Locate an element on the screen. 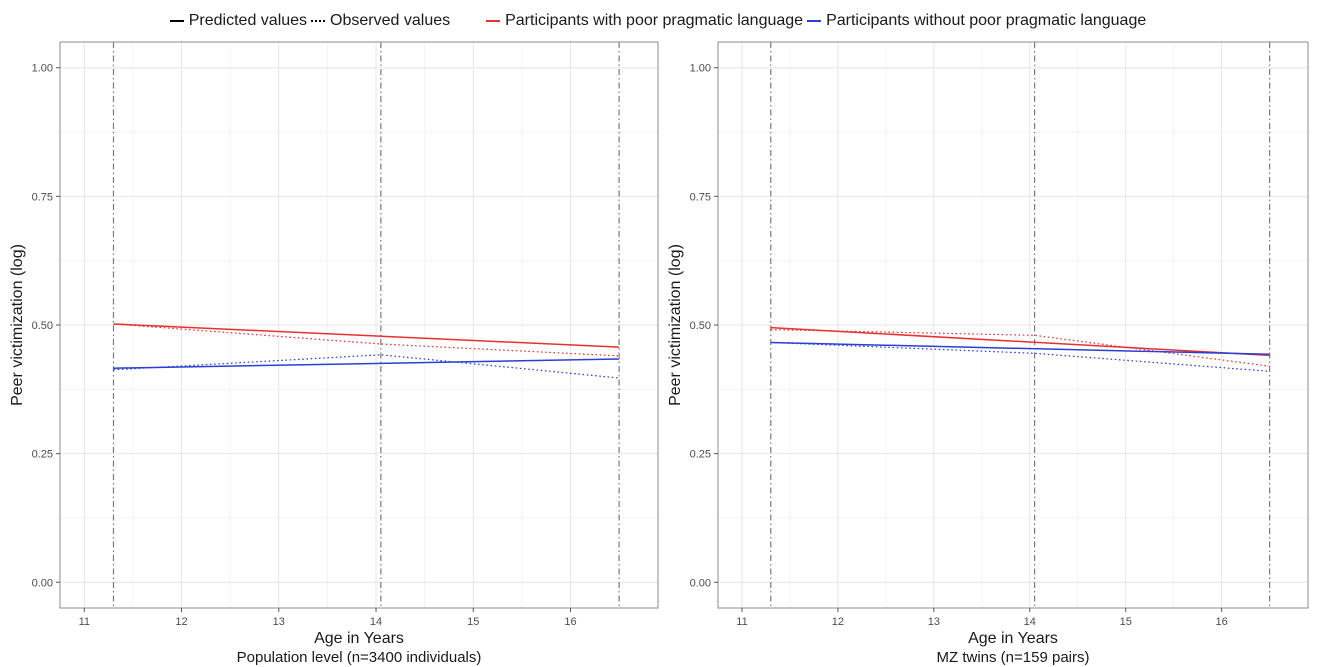 This screenshot has width=1320, height=667. legend-item-observed: Observed values is located at coordinates (380, 21).